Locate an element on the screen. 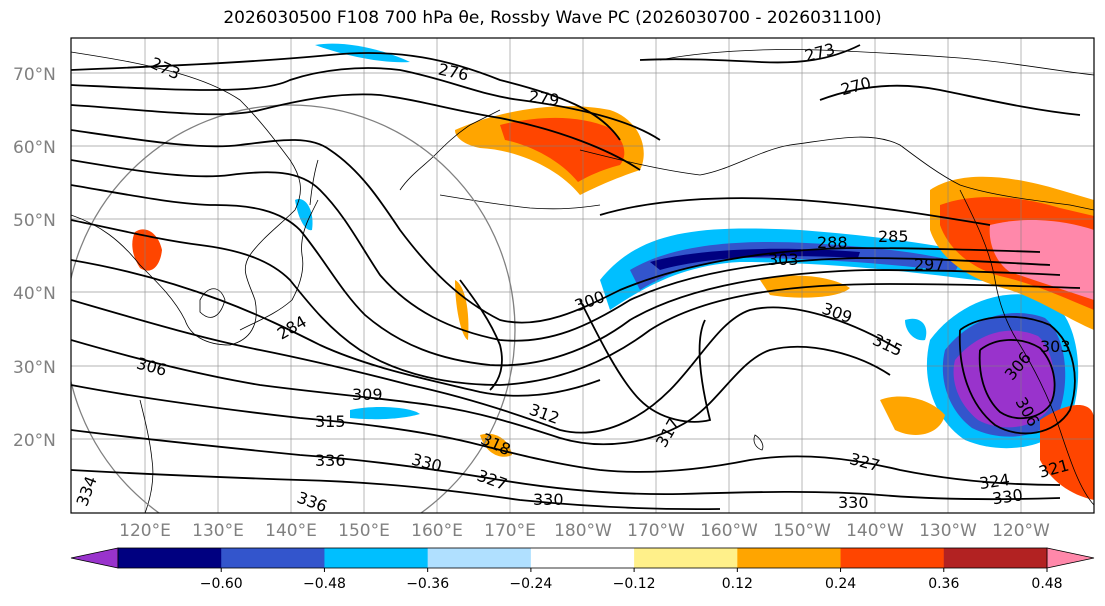 This screenshot has height=606, width=1105. shade-positive-nw-america-core is located at coordinates (1041, 260).